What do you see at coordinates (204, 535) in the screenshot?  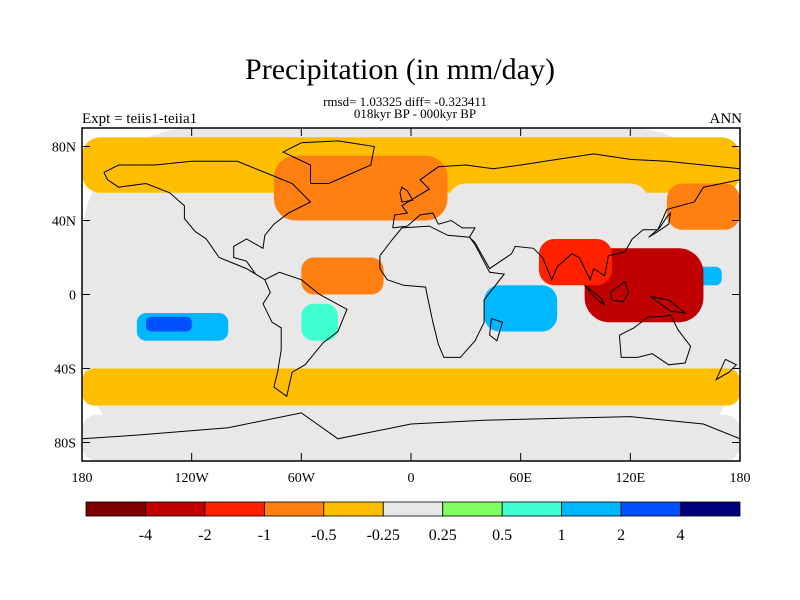 I see `colorbar-label: -2` at bounding box center [204, 535].